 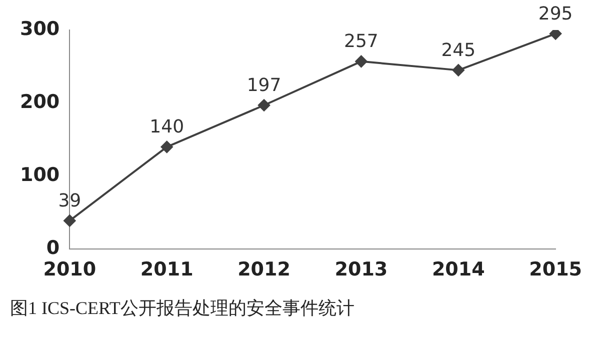 What do you see at coordinates (167, 269) in the screenshot?
I see `x-tick-label: 2011` at bounding box center [167, 269].